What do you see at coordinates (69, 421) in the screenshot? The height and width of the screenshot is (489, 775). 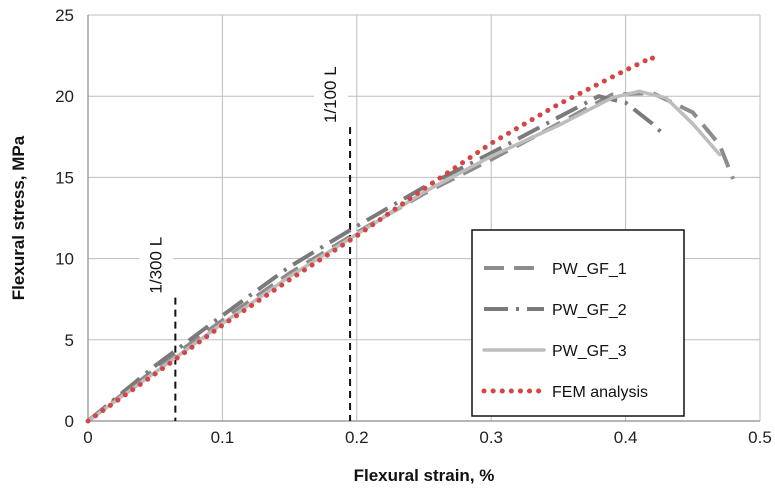 I see `y-tick-label: 0` at bounding box center [69, 421].